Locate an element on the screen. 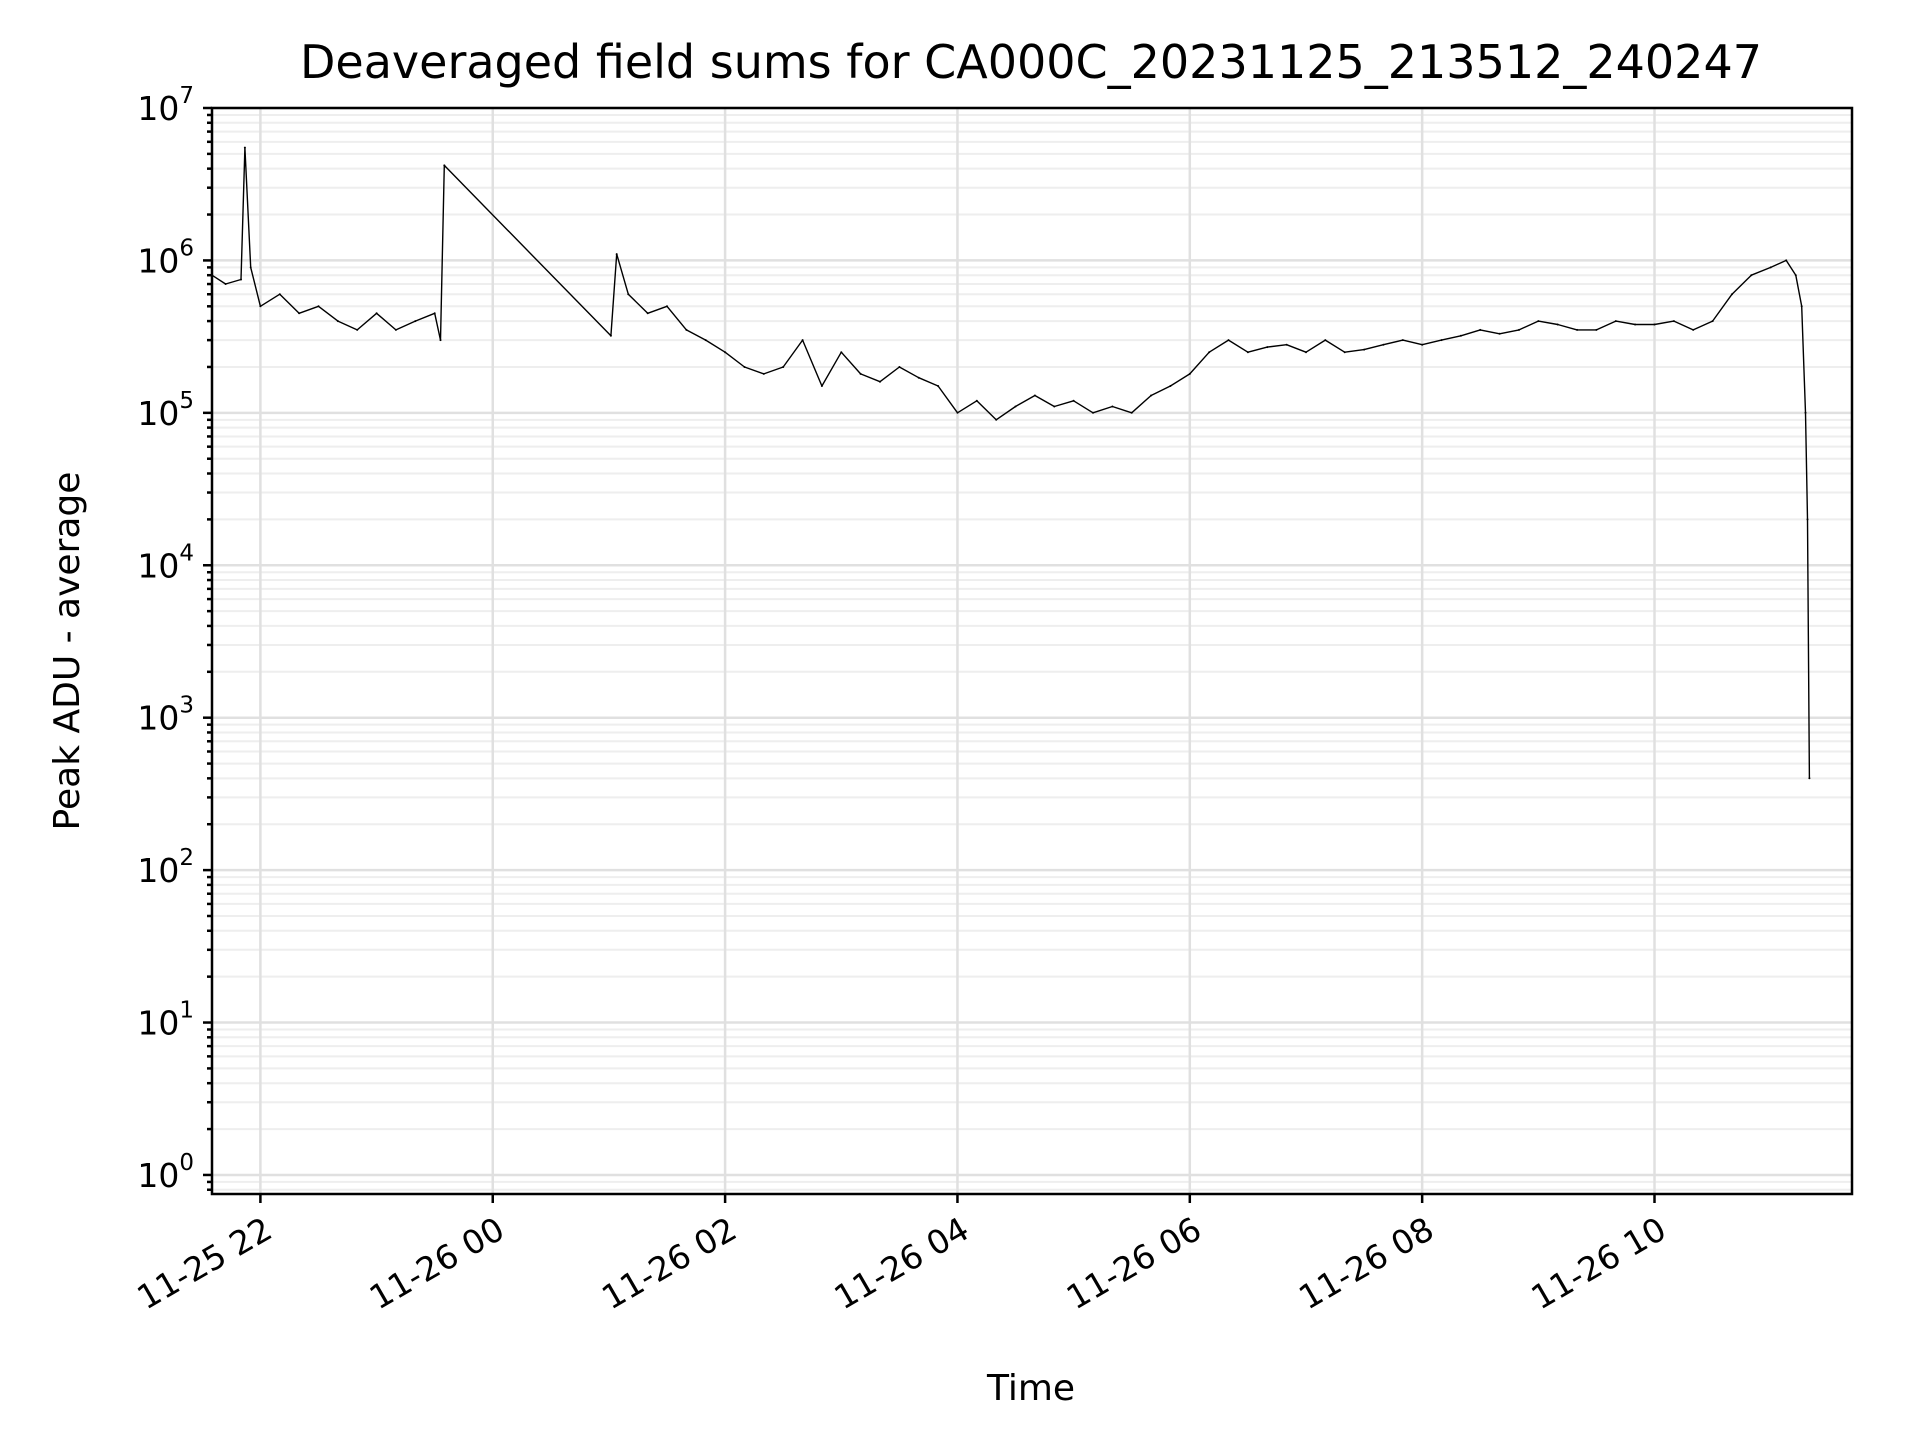 This screenshot has width=1920, height=1440. y-tick-label: 10² is located at coordinates (165, 867).